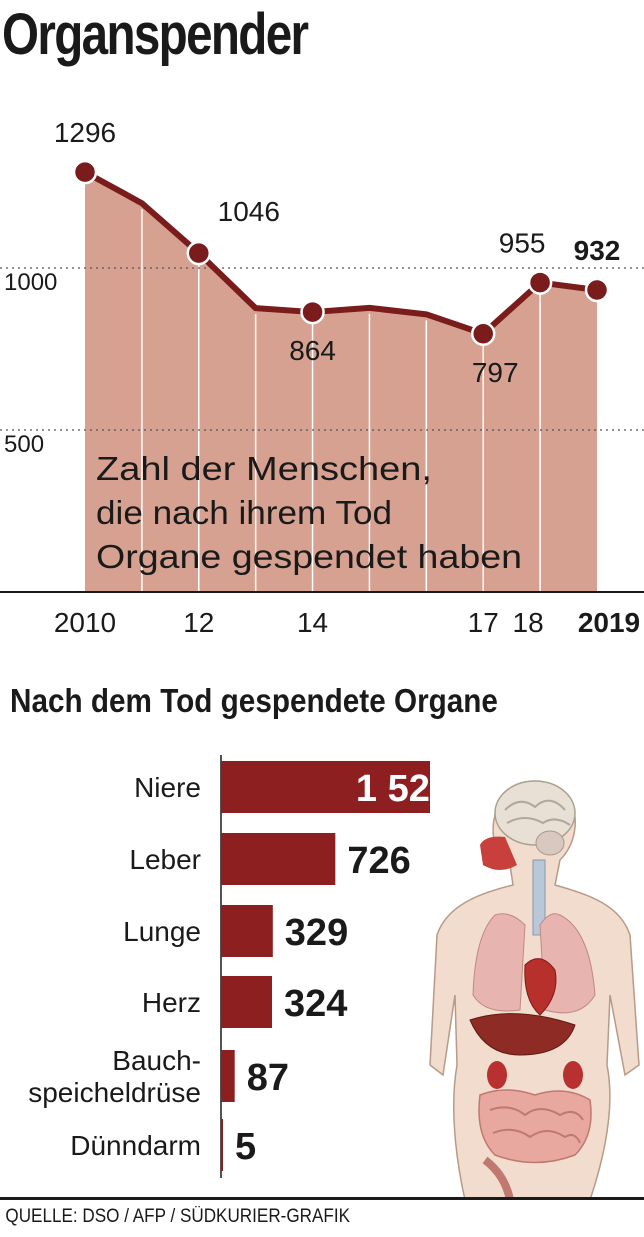  What do you see at coordinates (198, 622) in the screenshot?
I see `x-tick-label: 12` at bounding box center [198, 622].